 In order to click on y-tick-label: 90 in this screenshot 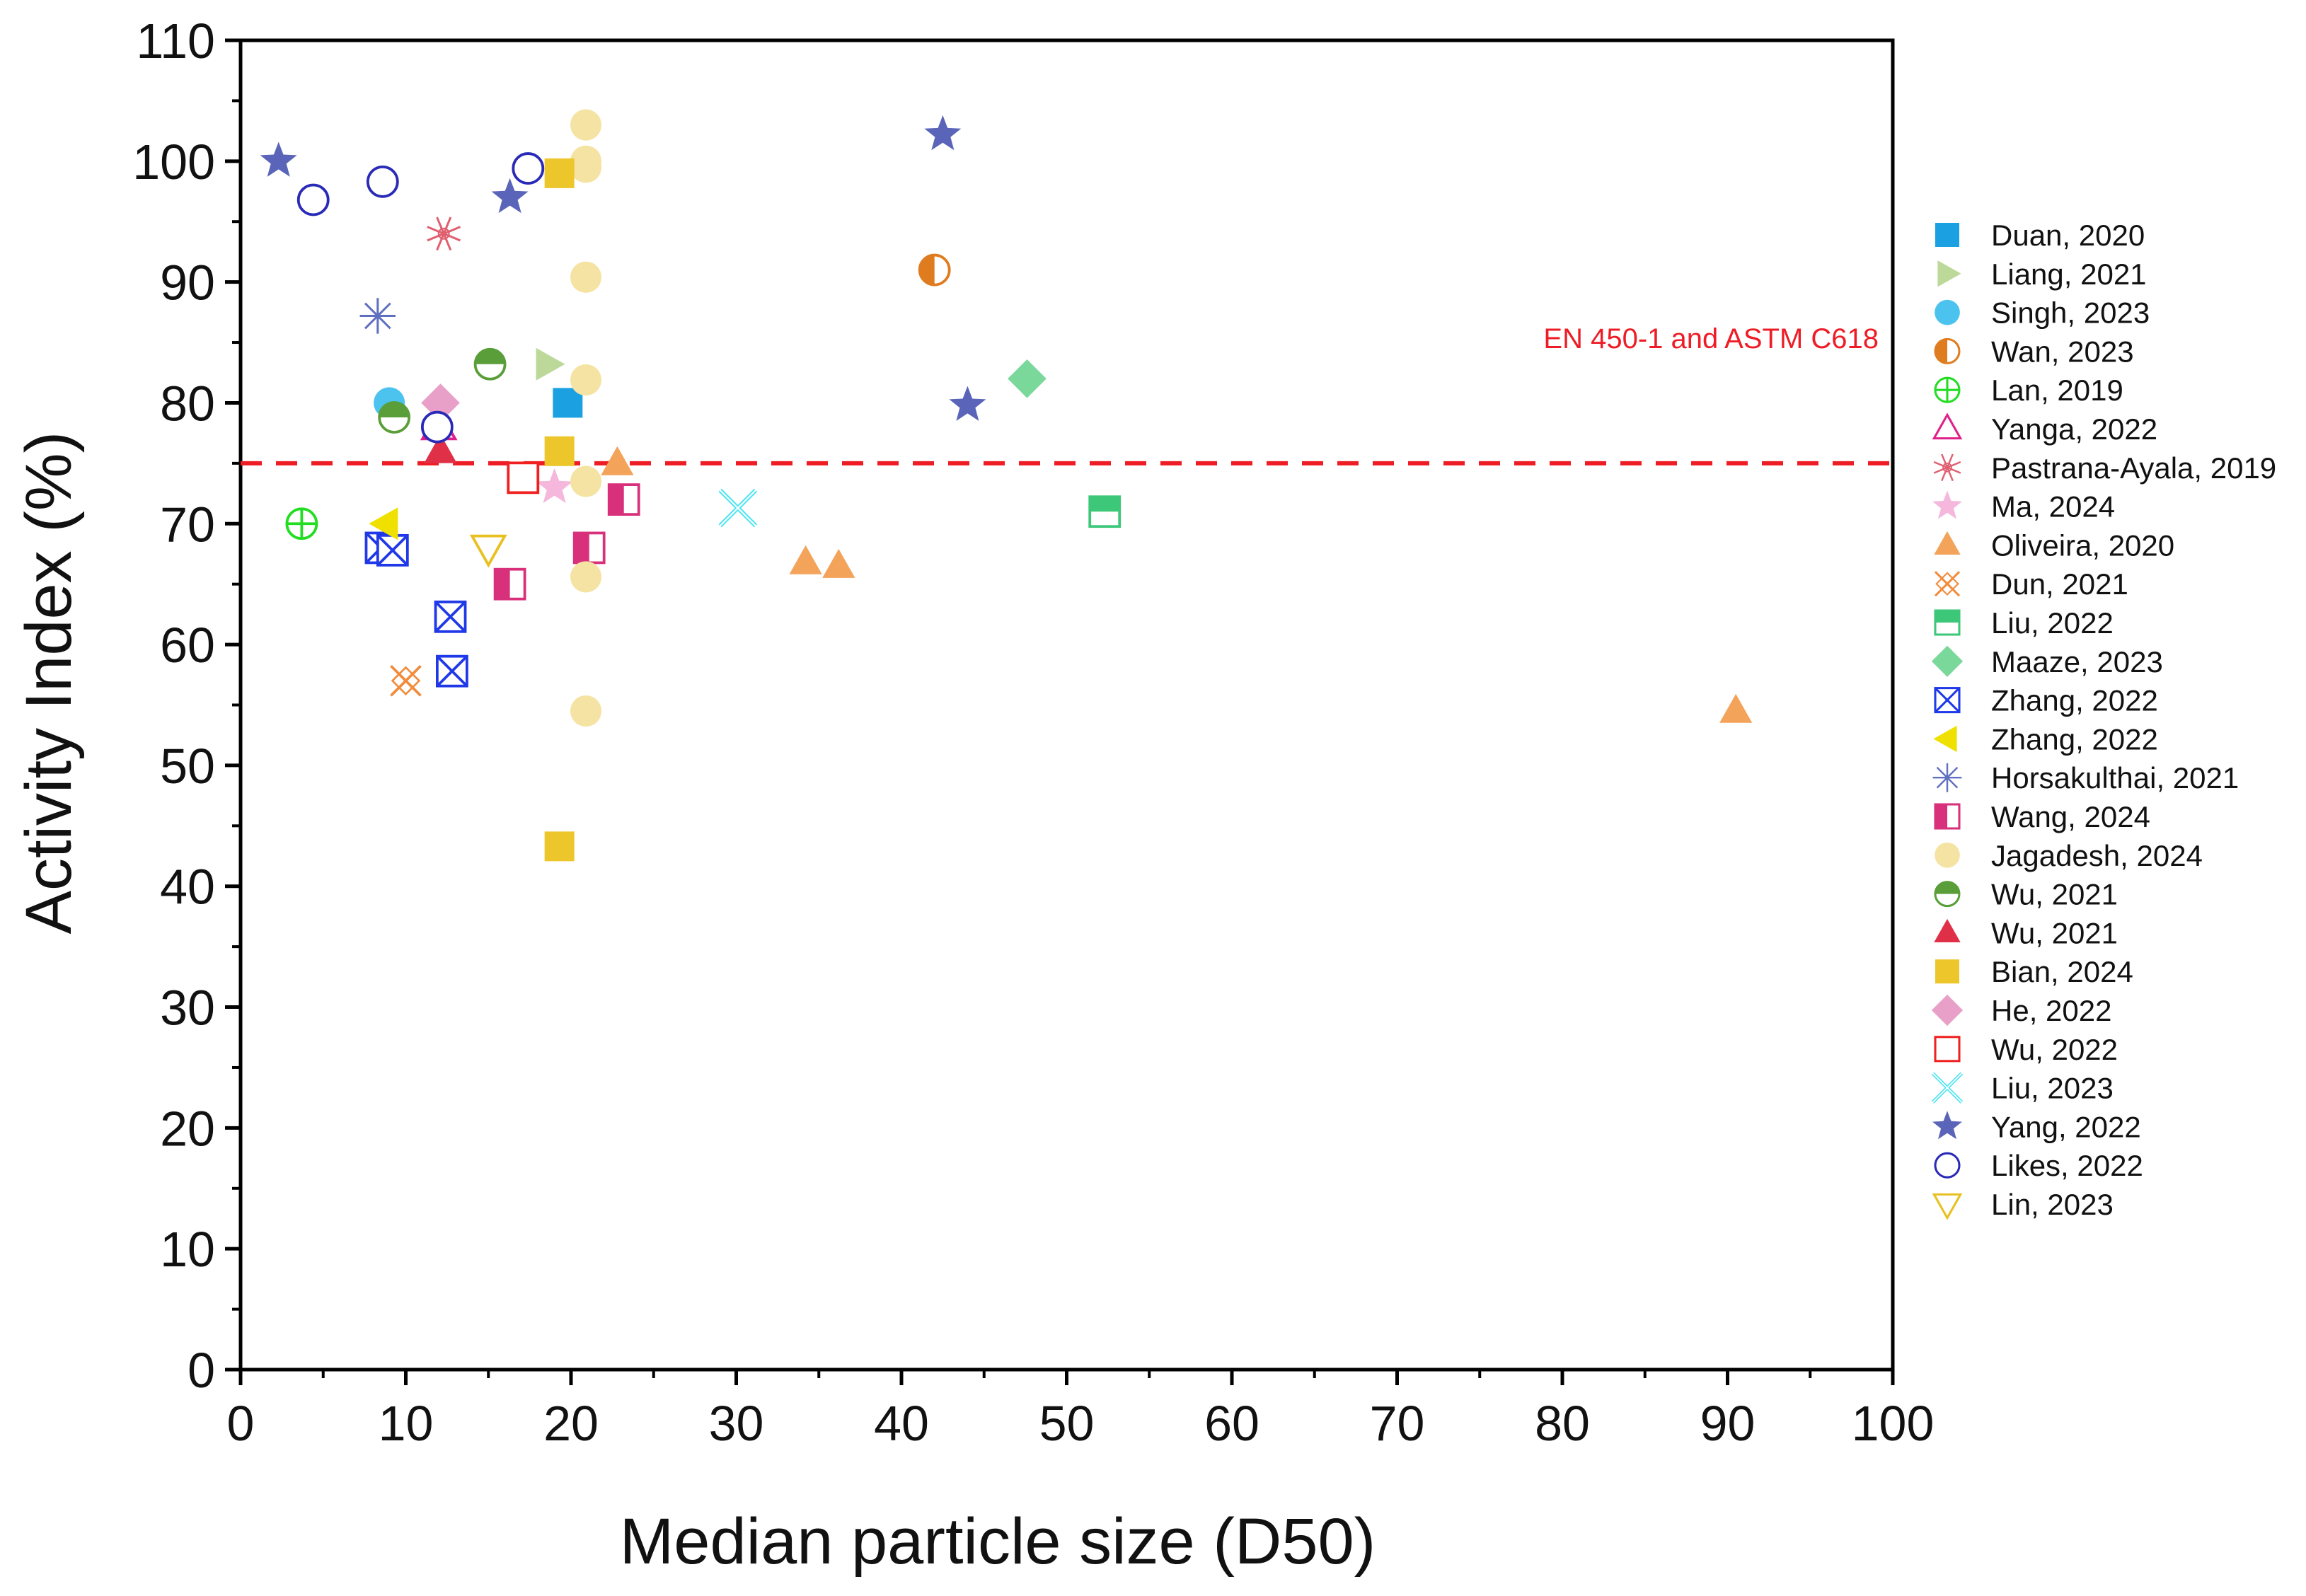, I will do `click(187, 283)`.